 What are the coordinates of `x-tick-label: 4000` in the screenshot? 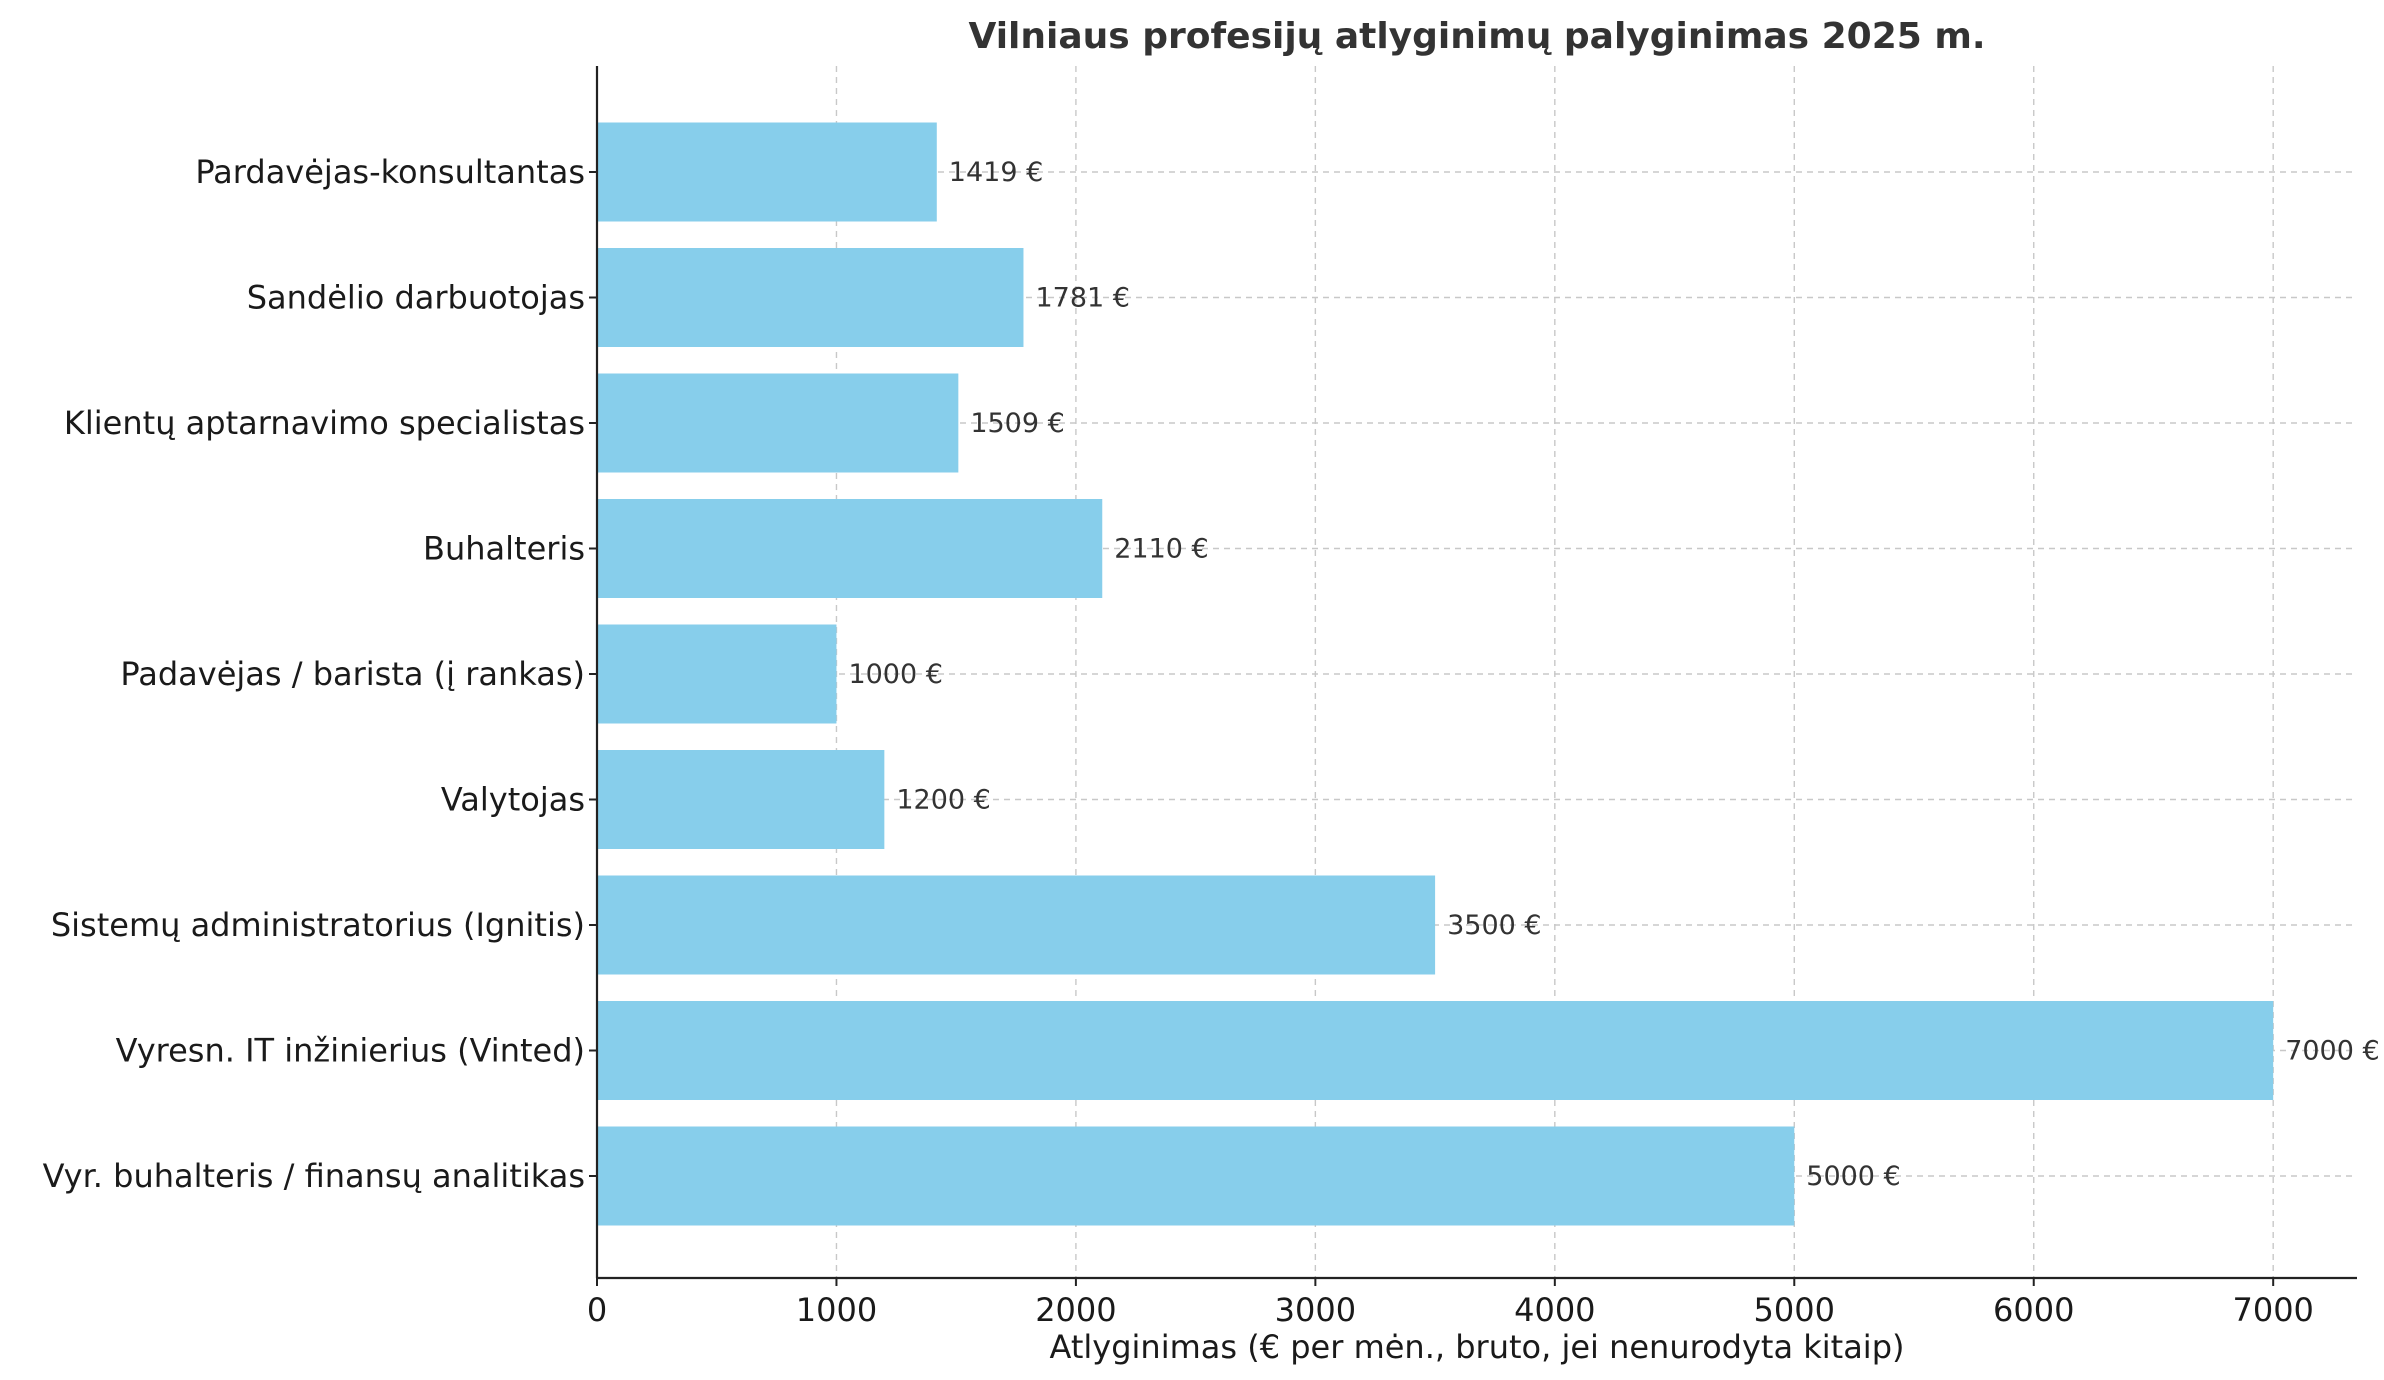 It's located at (1554, 1310).